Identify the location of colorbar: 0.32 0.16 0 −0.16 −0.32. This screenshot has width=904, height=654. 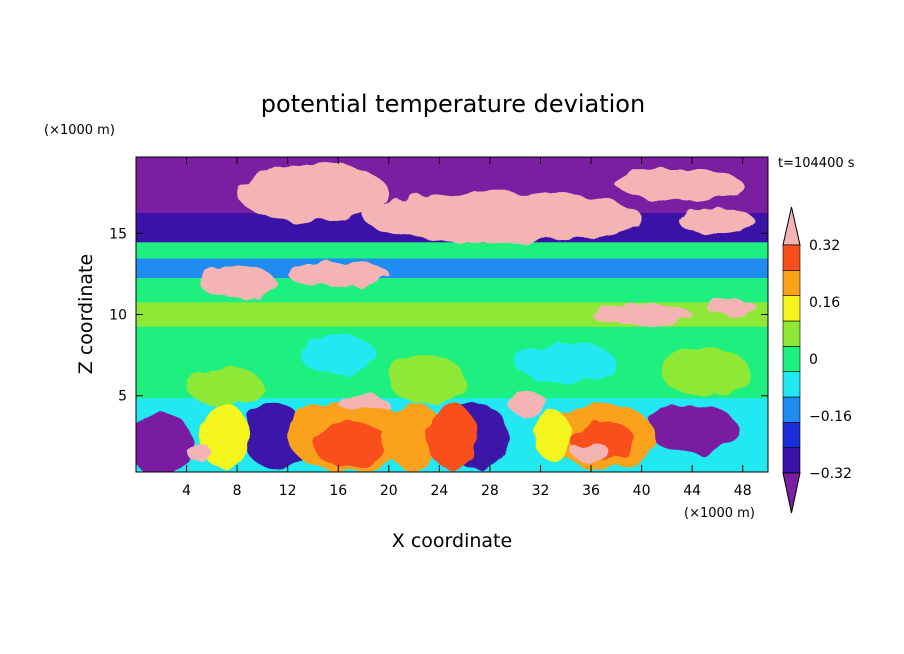
(817, 360).